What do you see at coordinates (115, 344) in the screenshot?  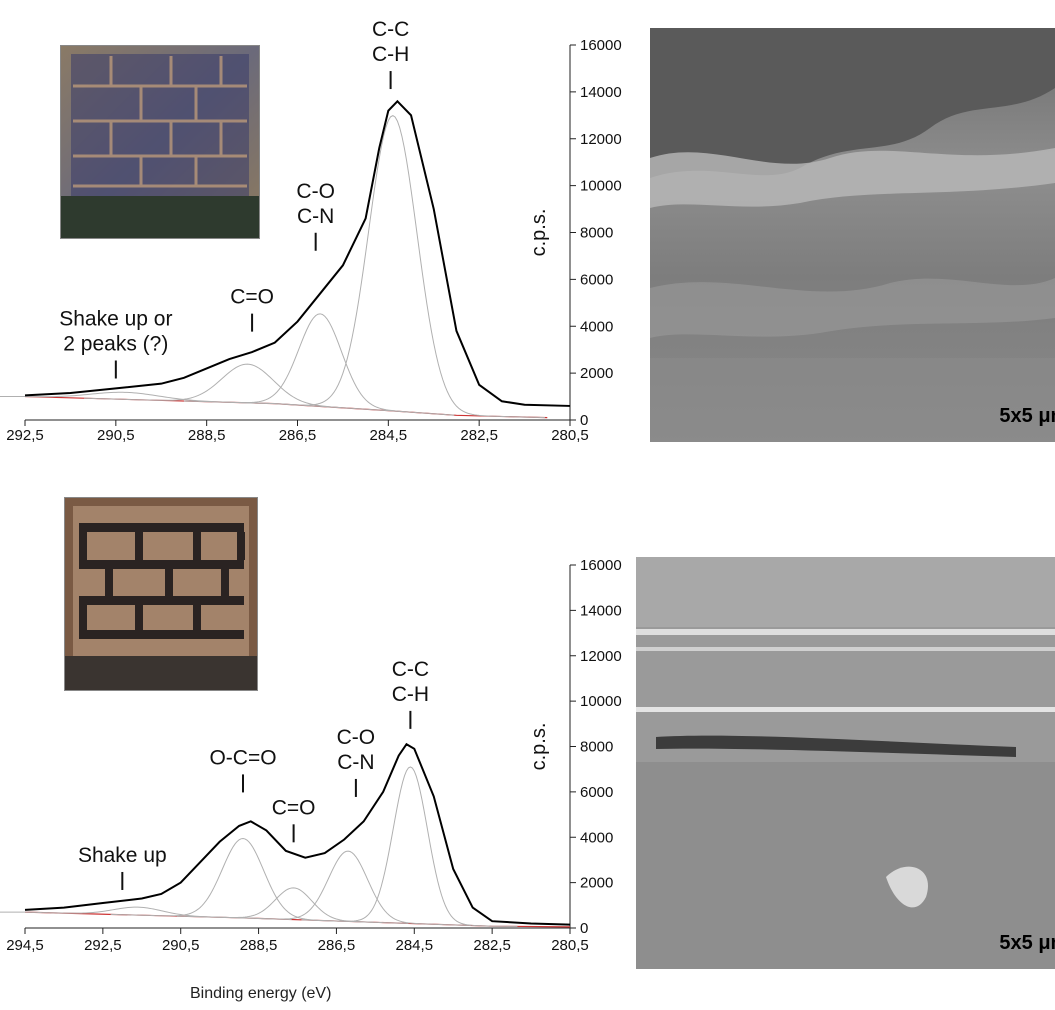 I see `annotation-label: 2 peaks (?)` at bounding box center [115, 344].